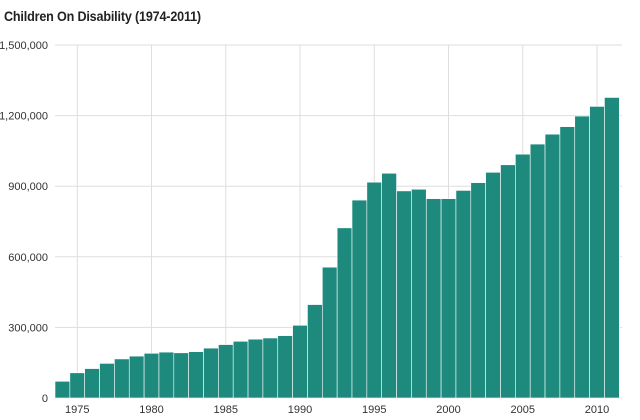  Describe the element at coordinates (24, 222) in the screenshot. I see `y-axis-ticks: 0 300,000 600,000 900,000 1,200,000 1,500,000` at that location.